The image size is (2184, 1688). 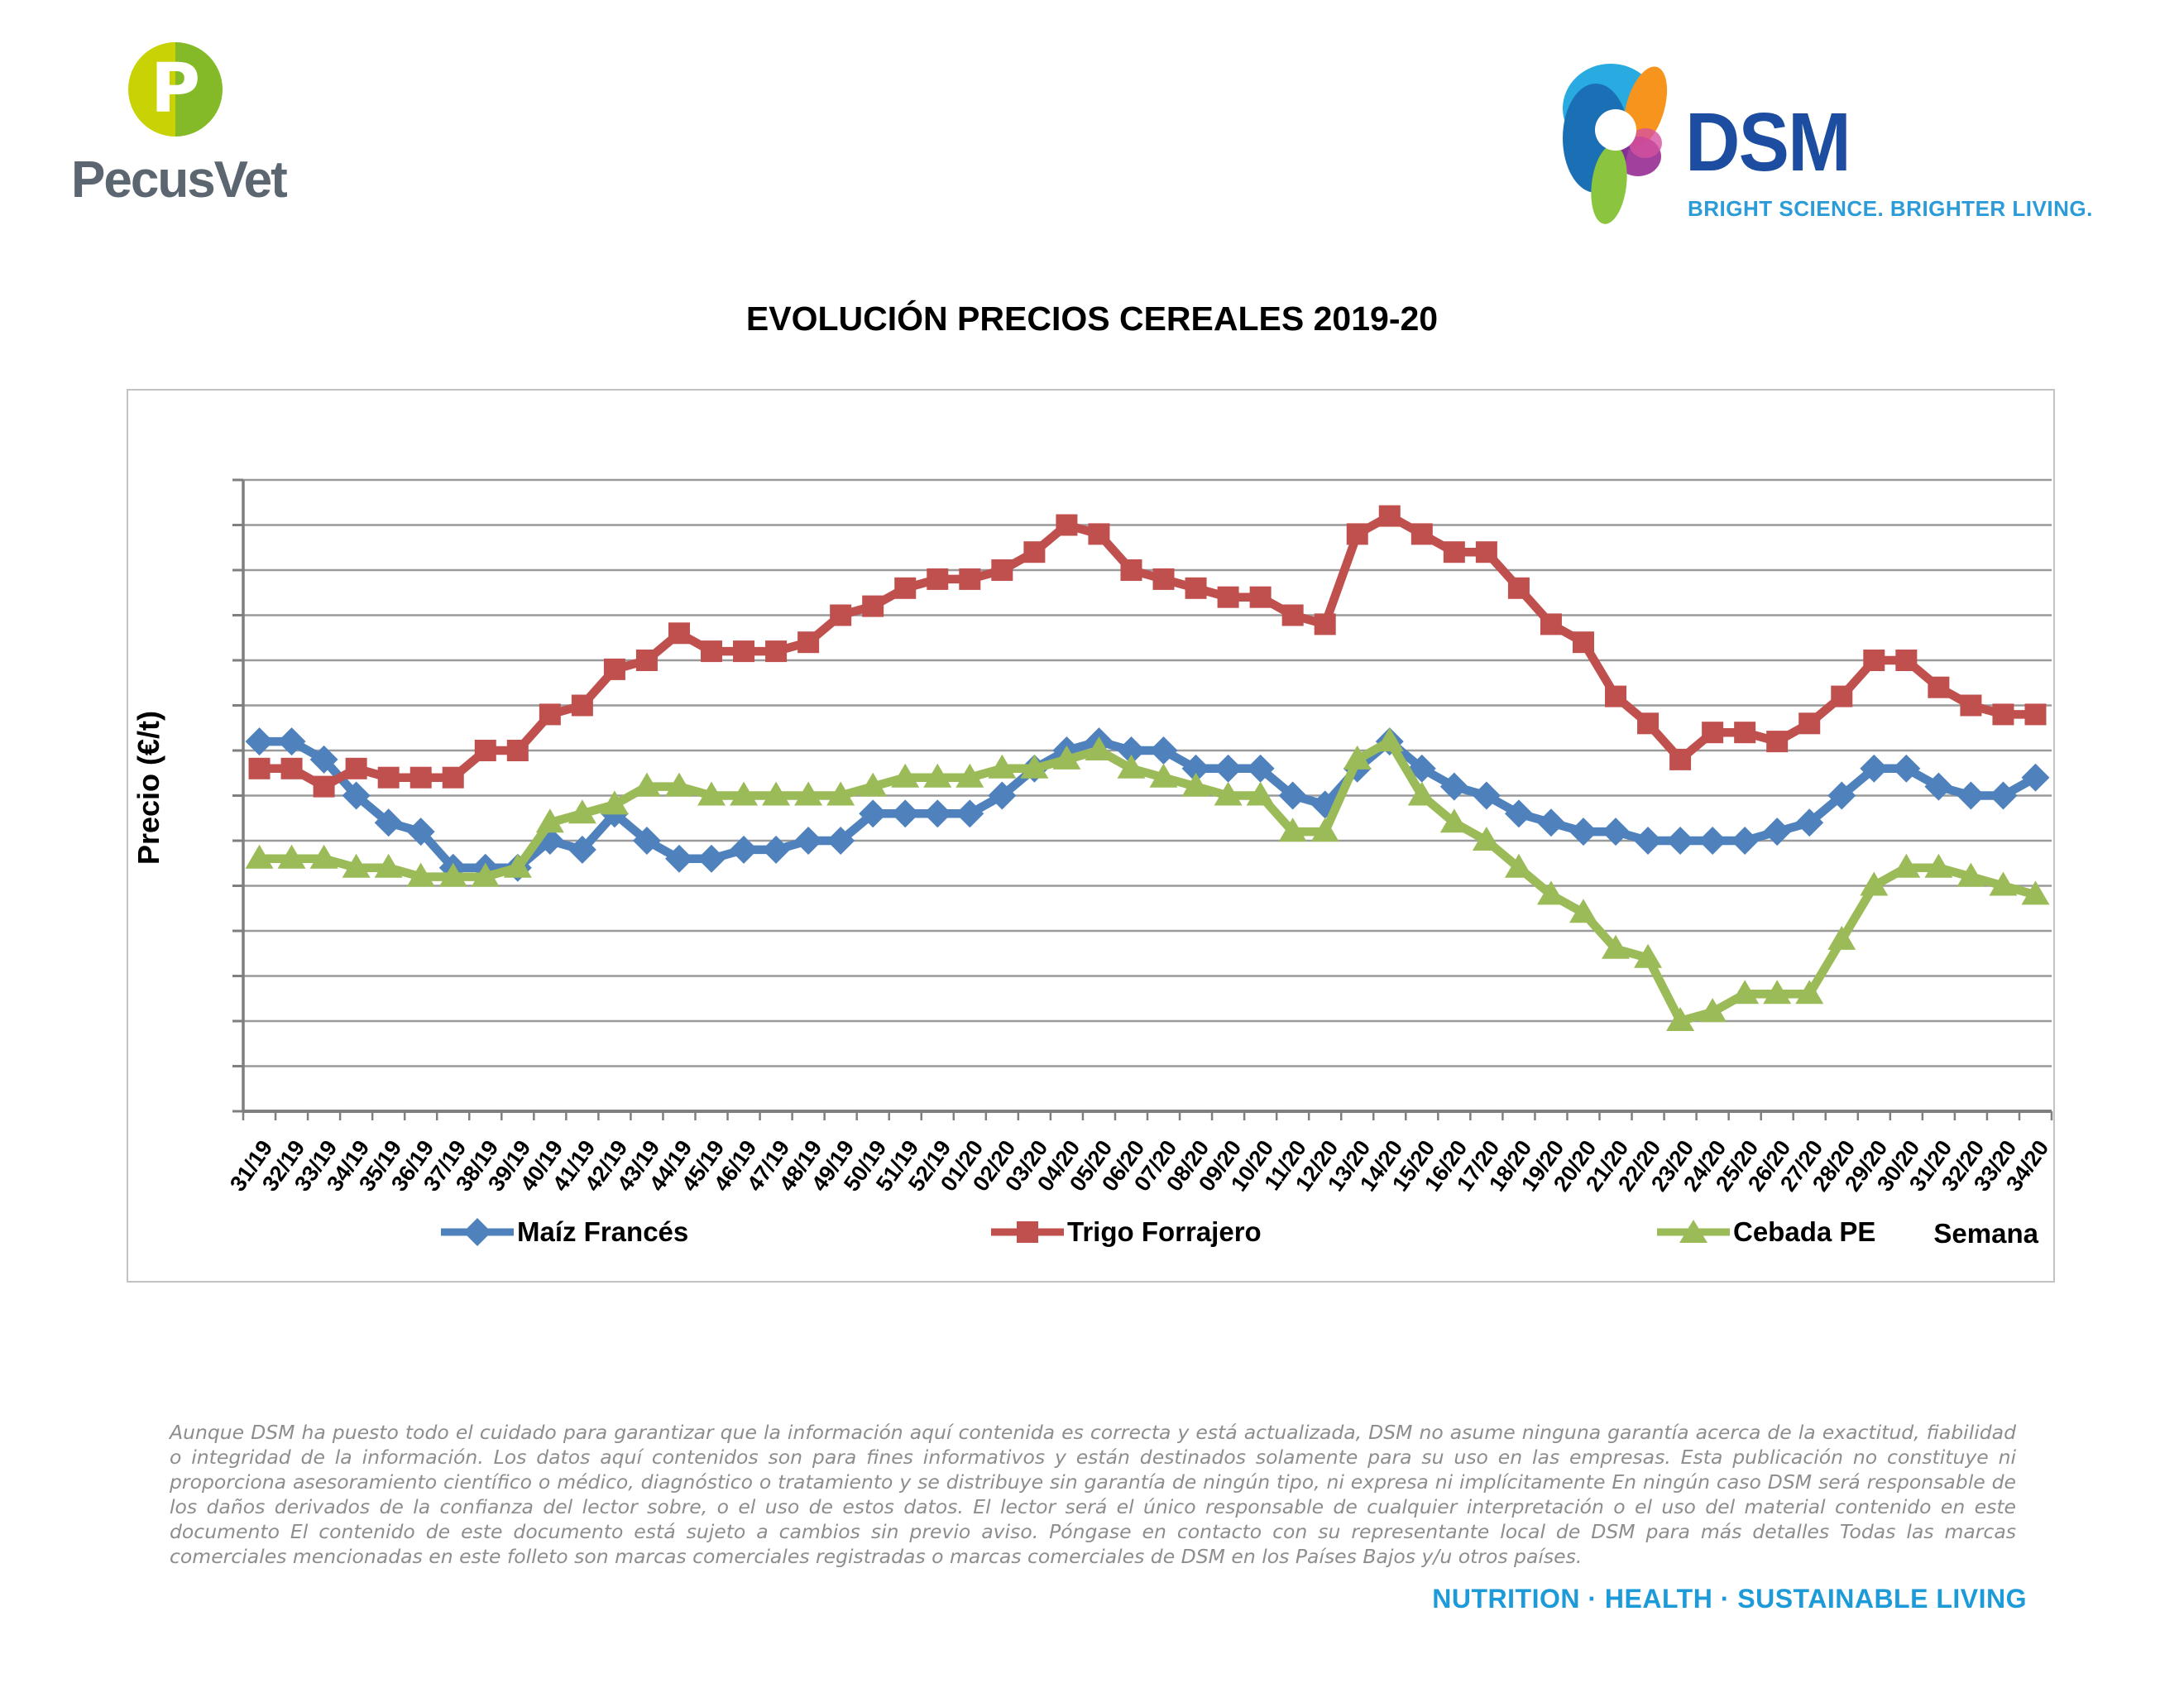 What do you see at coordinates (1768, 142) in the screenshot?
I see `dsm-wordmark: DSM` at bounding box center [1768, 142].